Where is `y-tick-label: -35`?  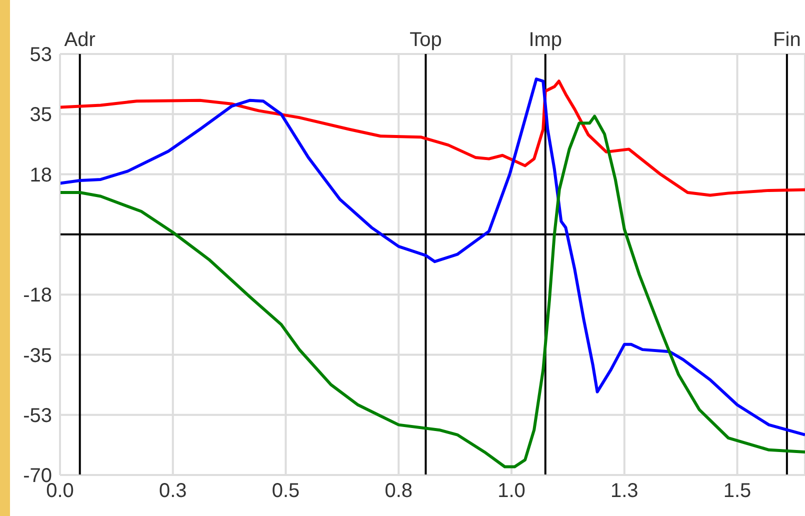
y-tick-label: -35 is located at coordinates (37, 355).